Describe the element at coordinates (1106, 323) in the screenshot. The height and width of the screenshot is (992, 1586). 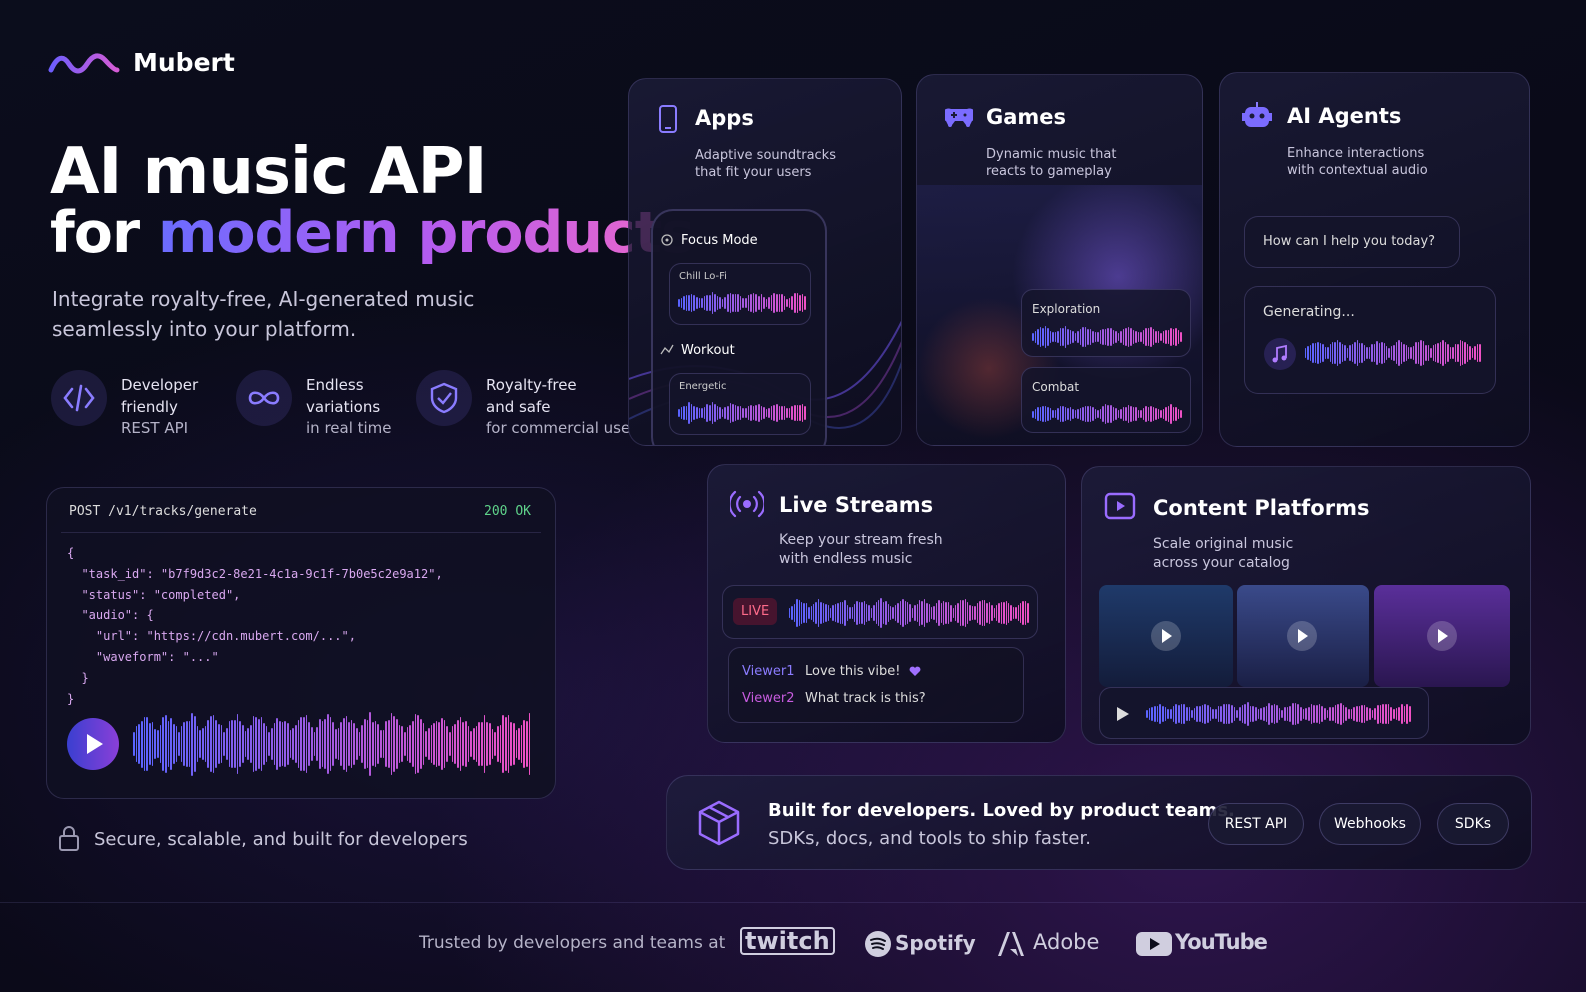
I see `track-box: Exploration` at that location.